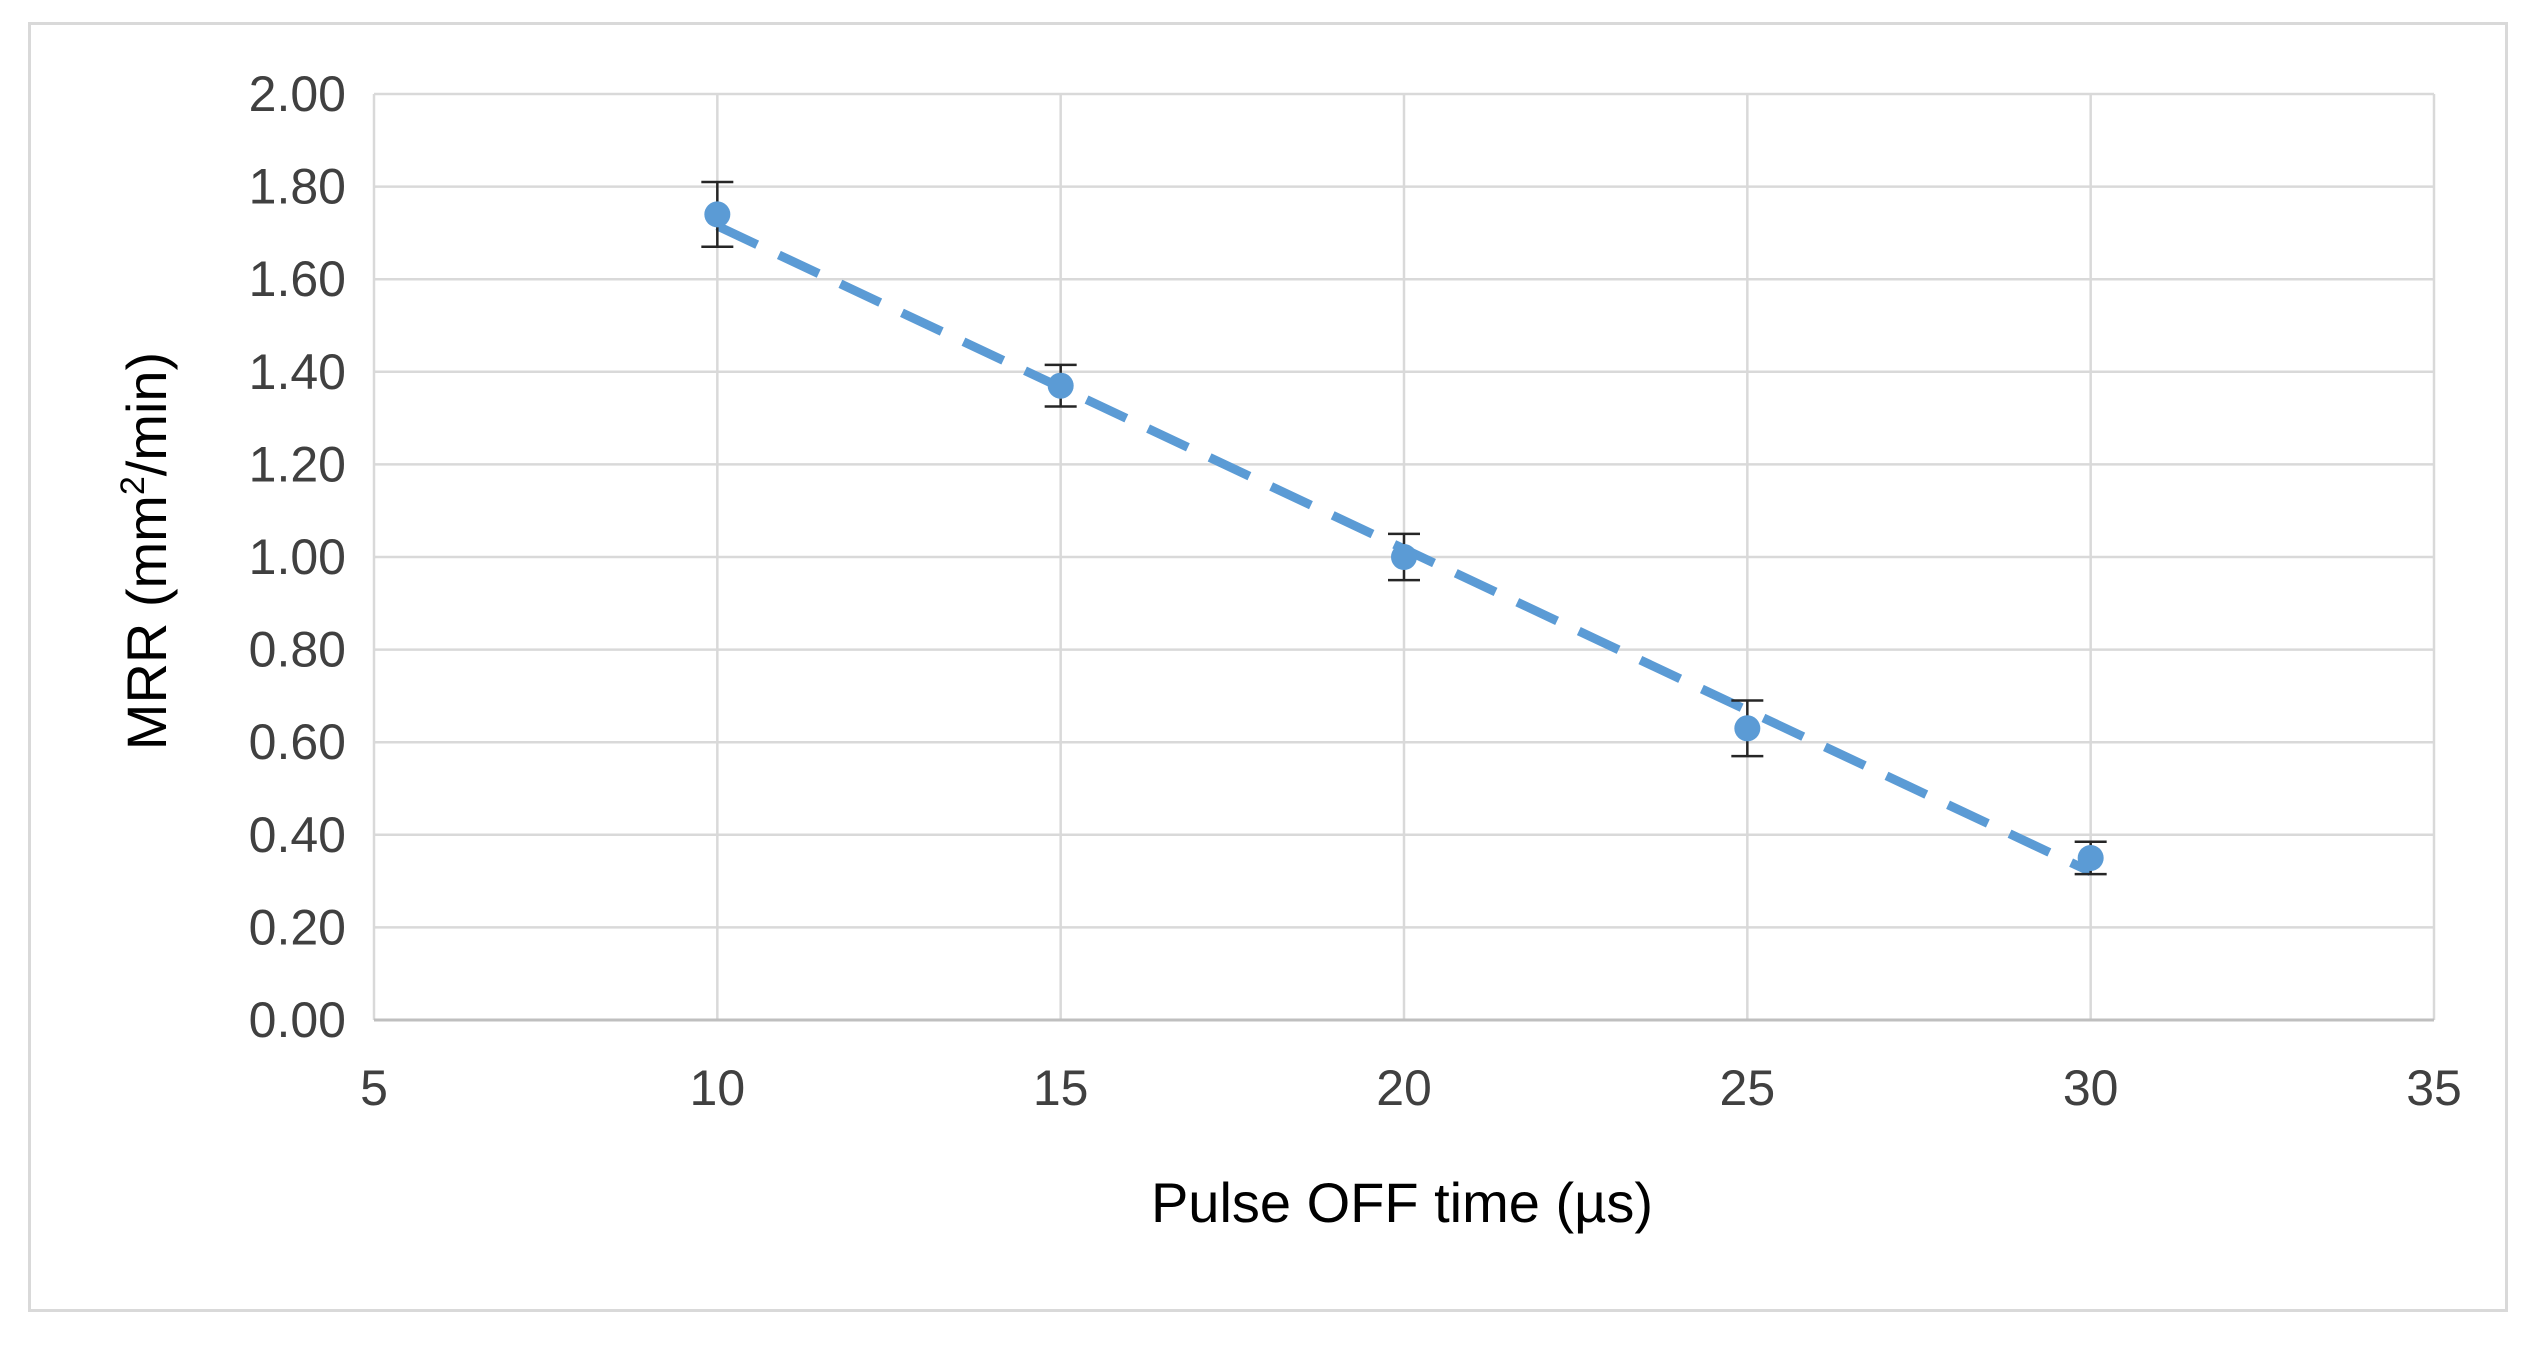 The image size is (2544, 1345). What do you see at coordinates (133, 485) in the screenshot?
I see `y-axis-title-sup: 2` at bounding box center [133, 485].